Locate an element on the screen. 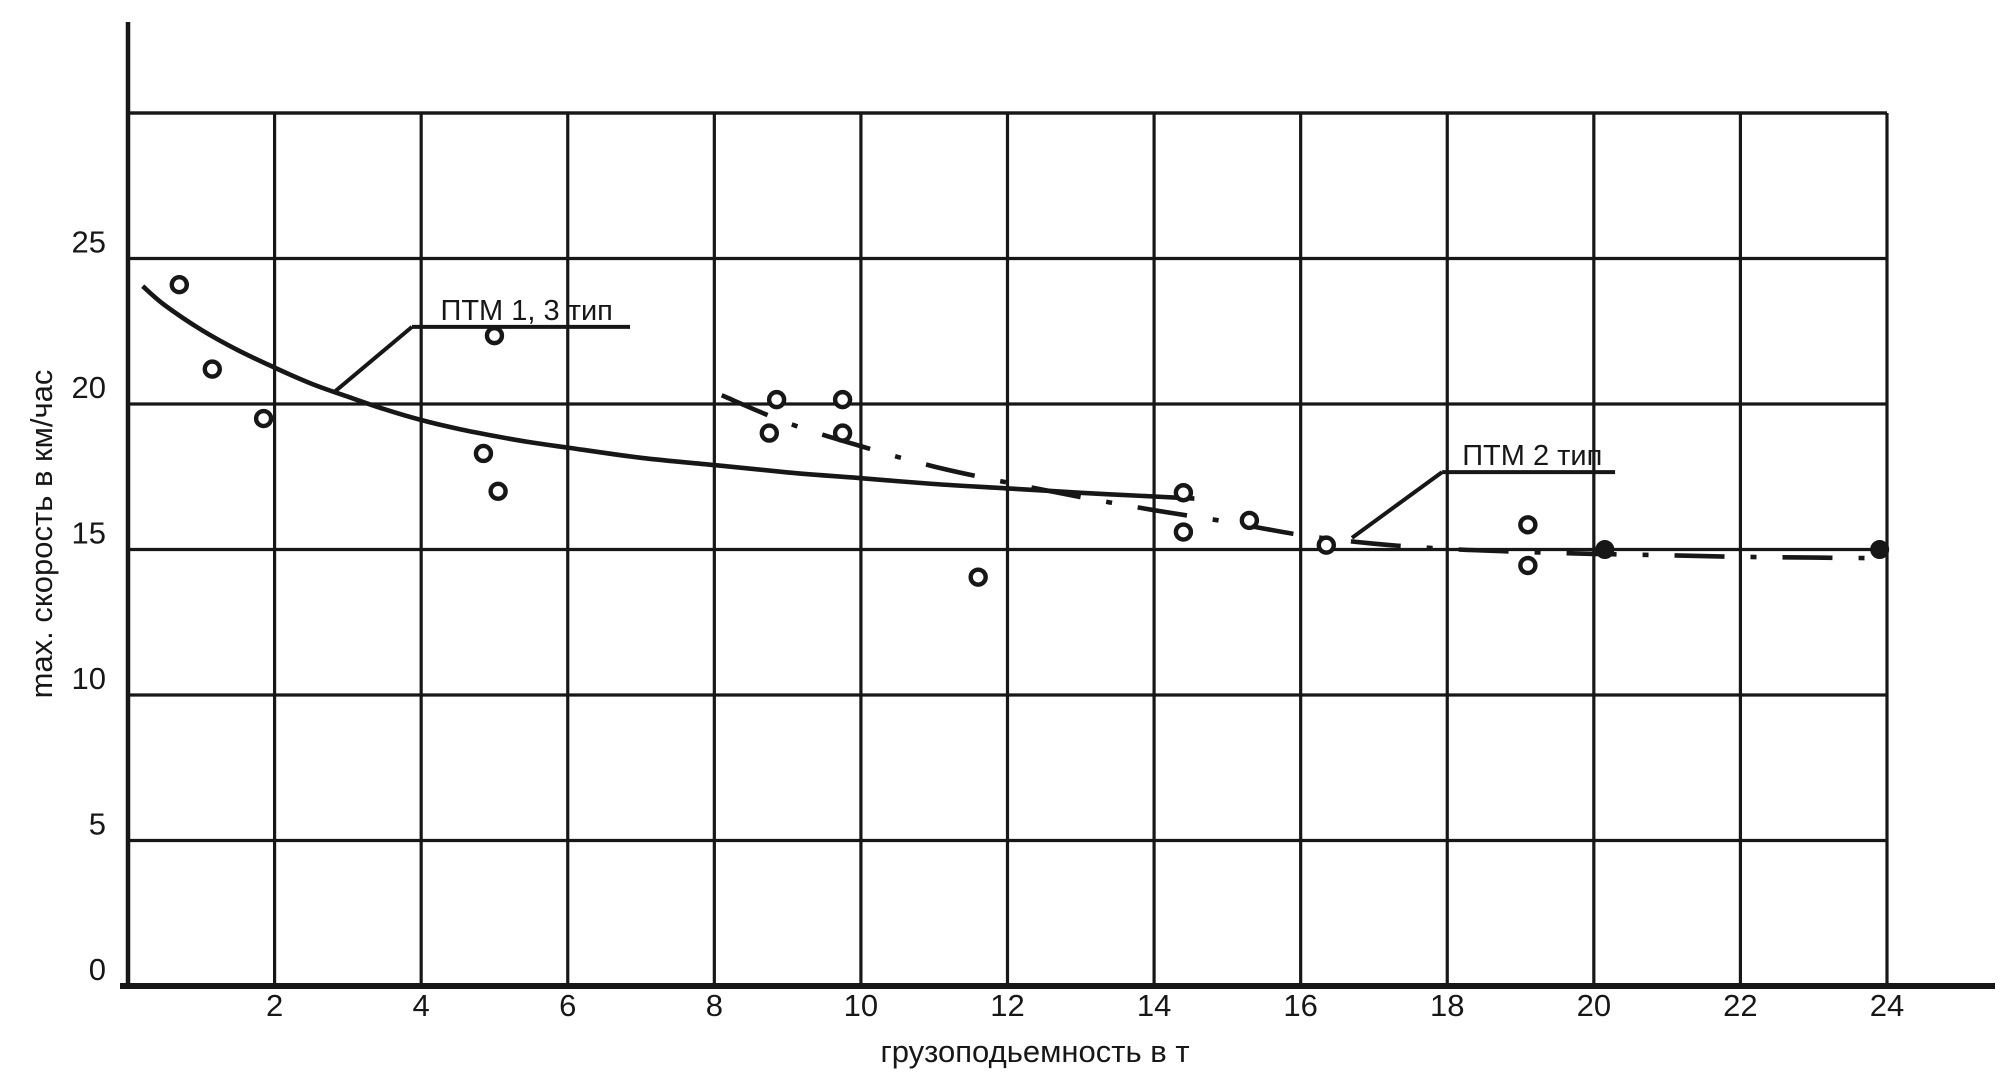 The height and width of the screenshot is (1078, 2005). x-tick-label: 18 is located at coordinates (1447, 1005).